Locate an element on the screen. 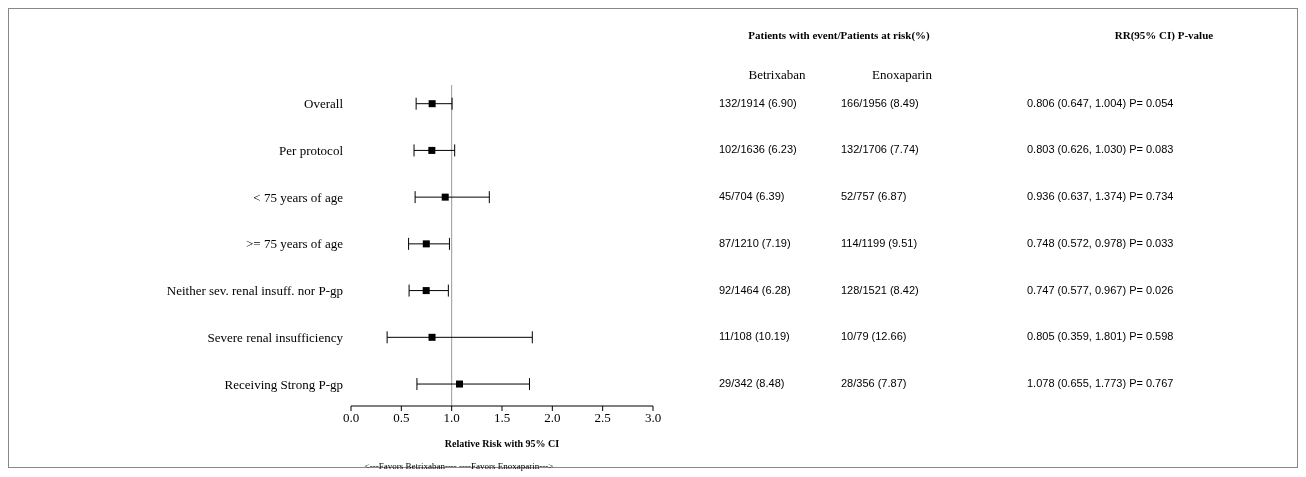 The width and height of the screenshot is (1306, 477). x-tick-label: 0.0 is located at coordinates (351, 418).